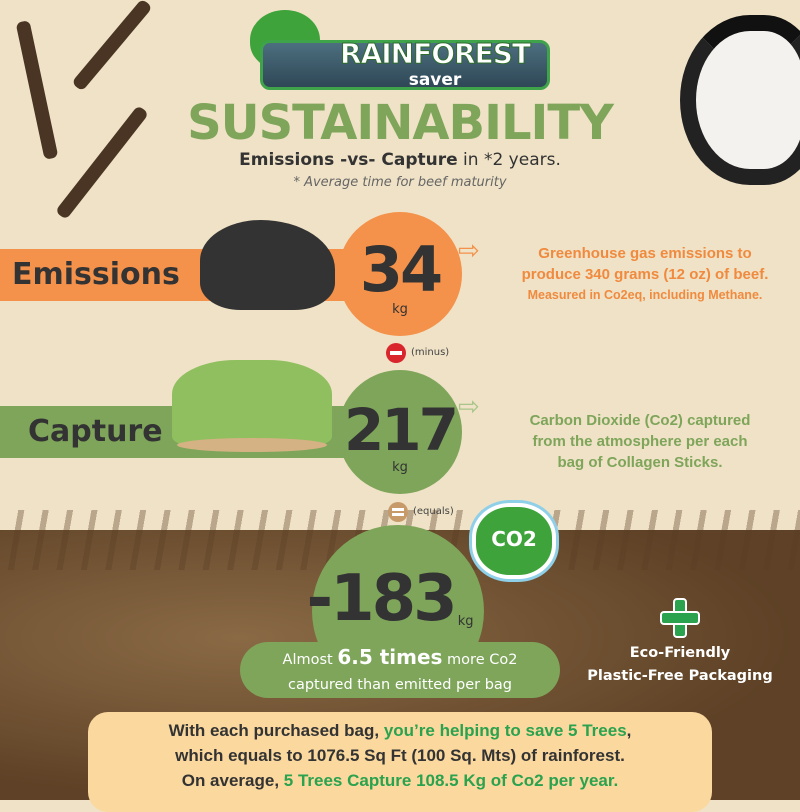 The height and width of the screenshot is (812, 800). I want to click on co2-badge-text: CO2, so click(514, 539).